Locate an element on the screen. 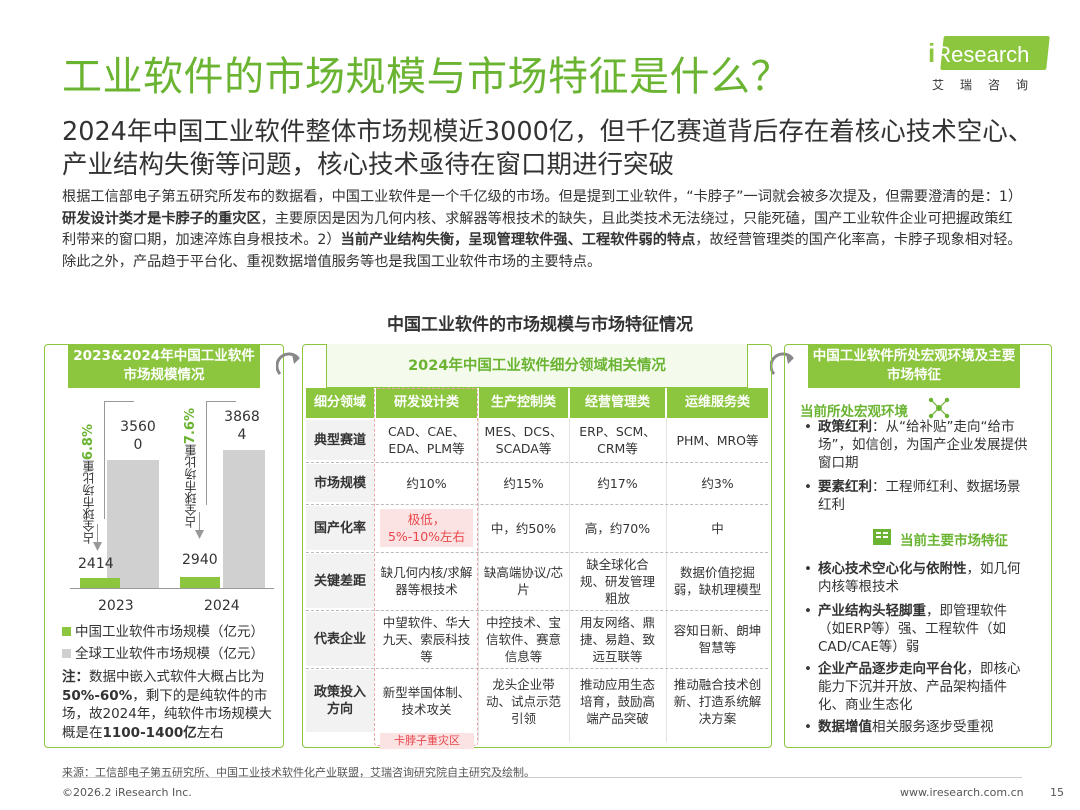 The image size is (1080, 810). table-cell: 用友网络、鼎捷、易趋、致远互联等 is located at coordinates (617, 639).